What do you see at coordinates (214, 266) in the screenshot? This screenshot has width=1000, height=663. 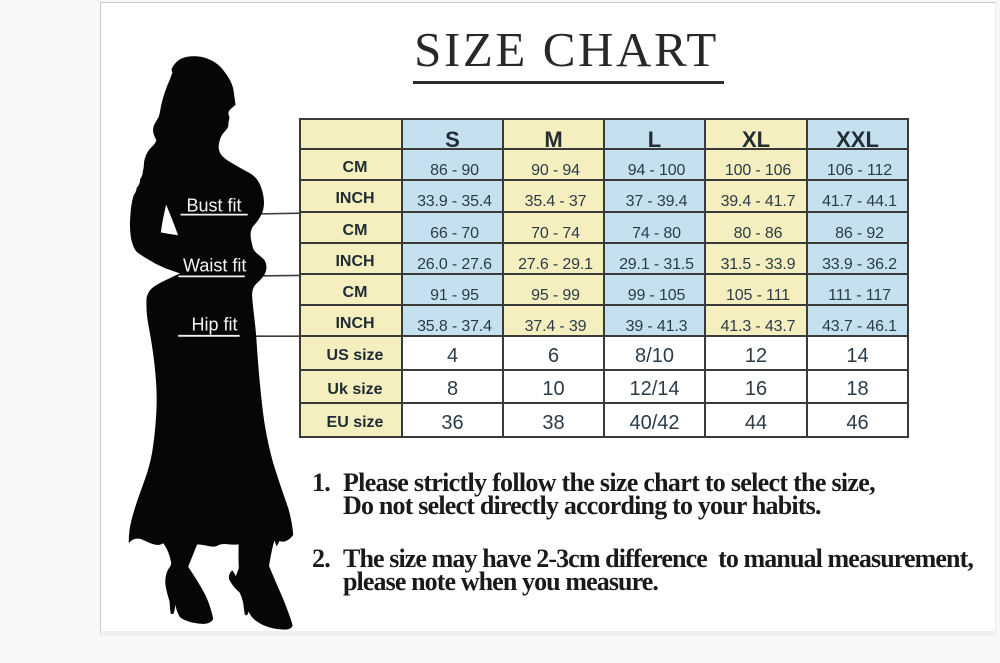 I see `svg-text: Waist fit` at bounding box center [214, 266].